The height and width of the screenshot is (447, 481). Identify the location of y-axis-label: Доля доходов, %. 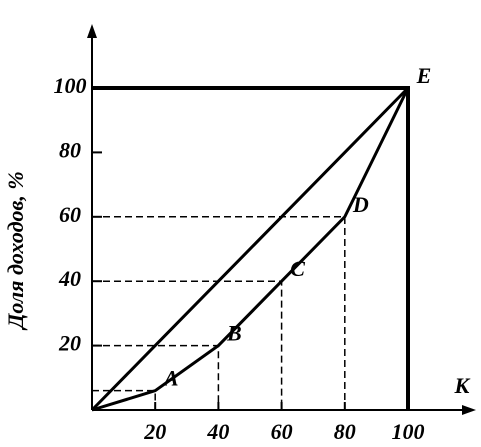
(15, 250).